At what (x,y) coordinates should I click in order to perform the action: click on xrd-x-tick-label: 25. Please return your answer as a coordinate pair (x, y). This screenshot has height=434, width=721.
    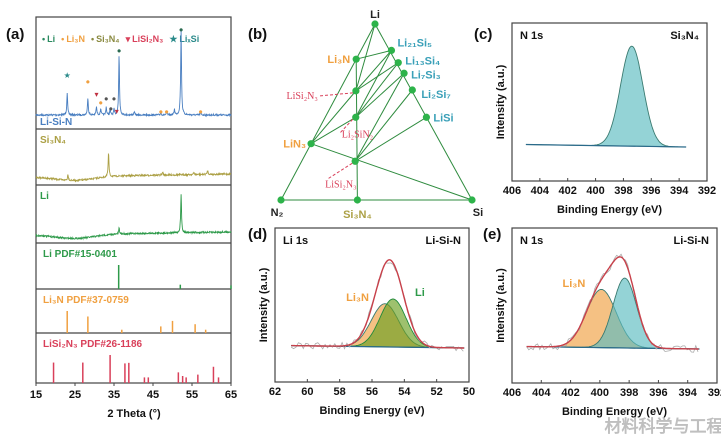
    Looking at the image, I should click on (75, 395).